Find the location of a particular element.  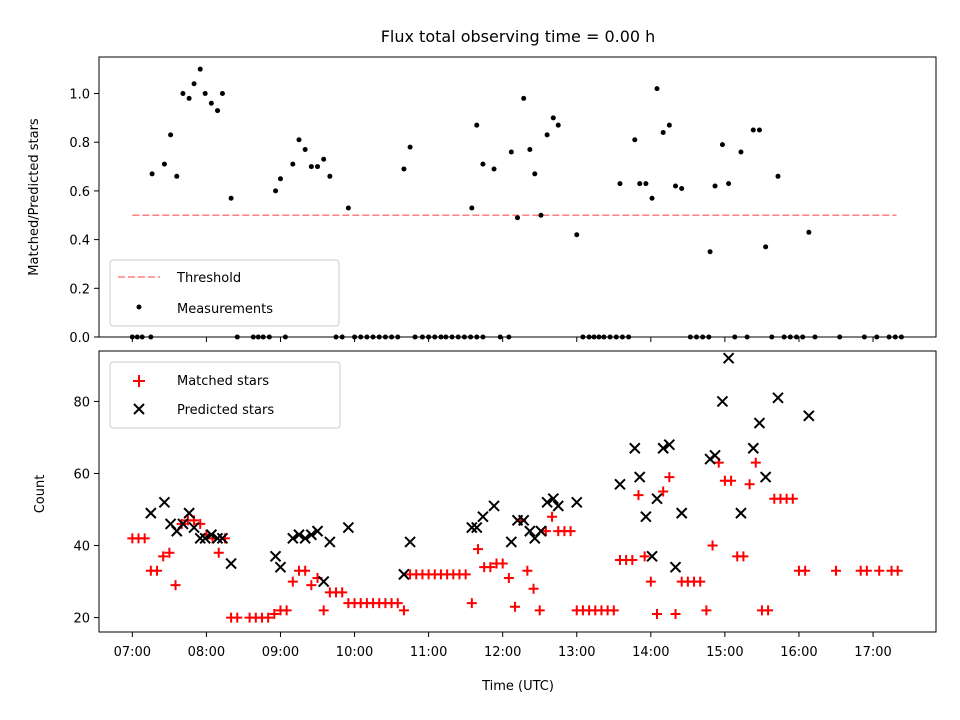

matched-legend-swatch is located at coordinates (139, 381).